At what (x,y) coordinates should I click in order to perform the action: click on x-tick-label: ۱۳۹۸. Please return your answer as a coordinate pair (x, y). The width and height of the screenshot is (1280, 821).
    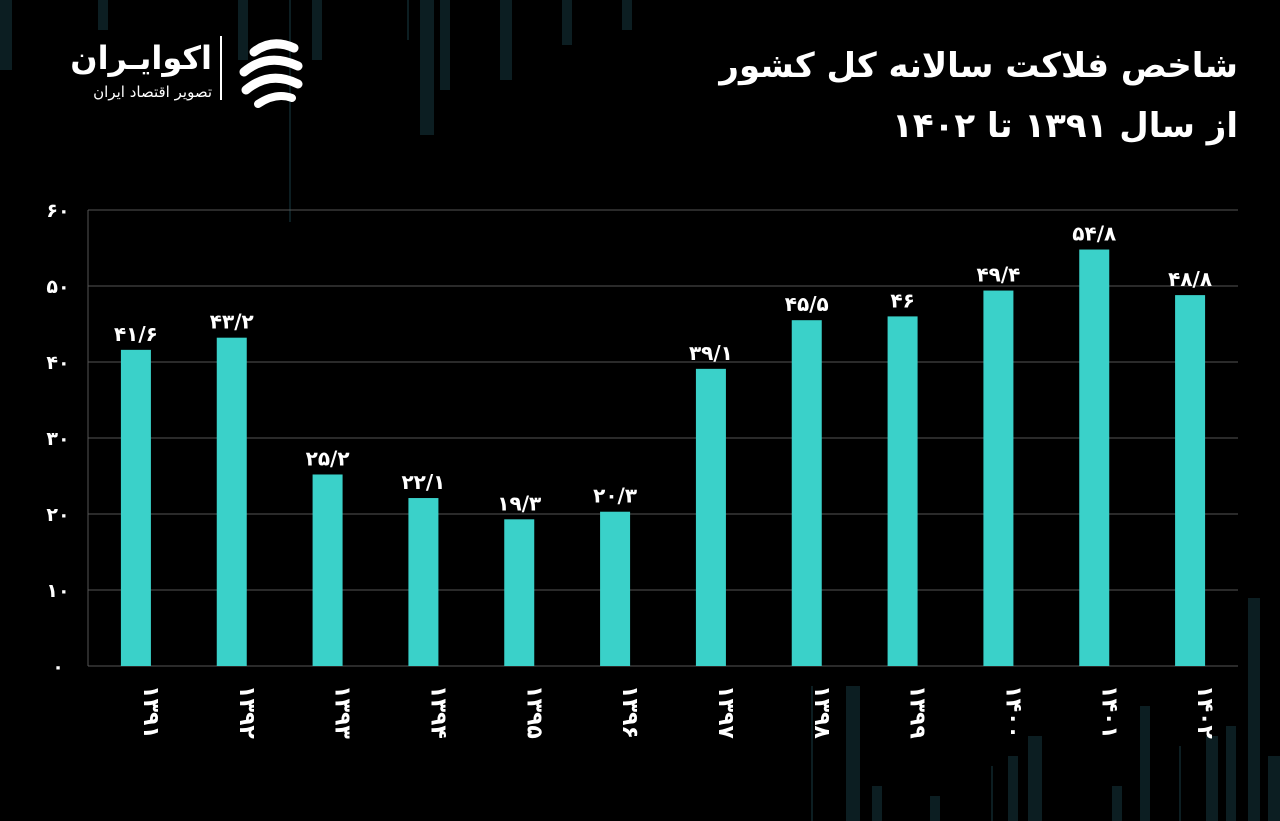
    Looking at the image, I should click on (821, 712).